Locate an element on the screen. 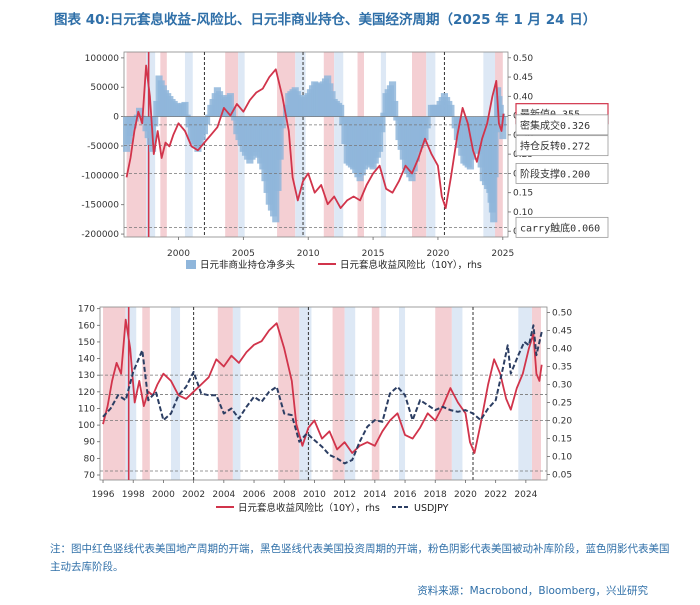  panel2-x-tick-label: 2012 is located at coordinates (344, 495).